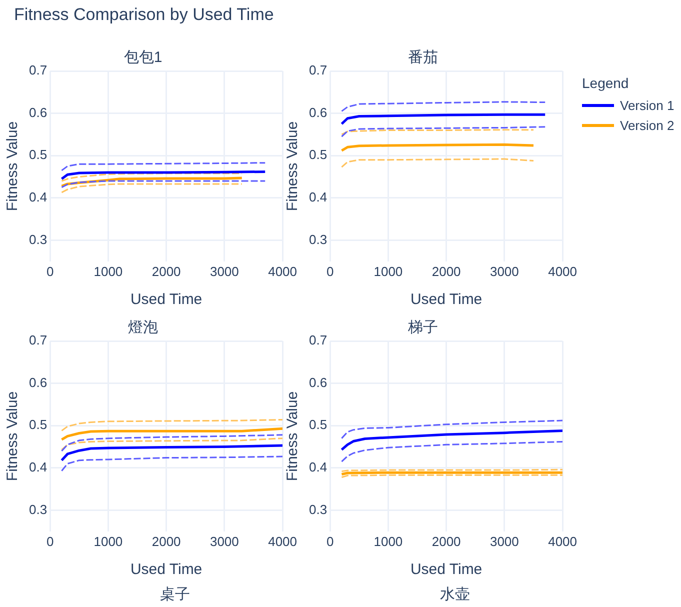 The image size is (681, 607). I want to click on legend-label: Version 1, so click(646, 105).